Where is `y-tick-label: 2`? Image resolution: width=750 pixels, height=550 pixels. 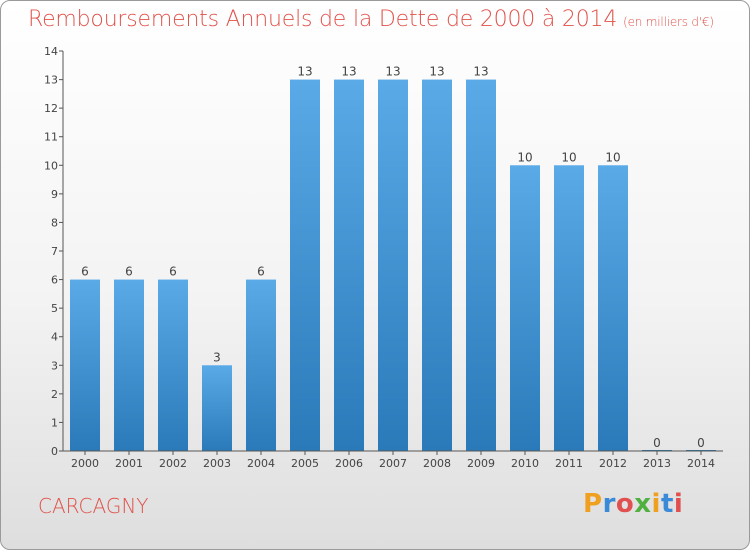 y-tick-label: 2 is located at coordinates (54, 394).